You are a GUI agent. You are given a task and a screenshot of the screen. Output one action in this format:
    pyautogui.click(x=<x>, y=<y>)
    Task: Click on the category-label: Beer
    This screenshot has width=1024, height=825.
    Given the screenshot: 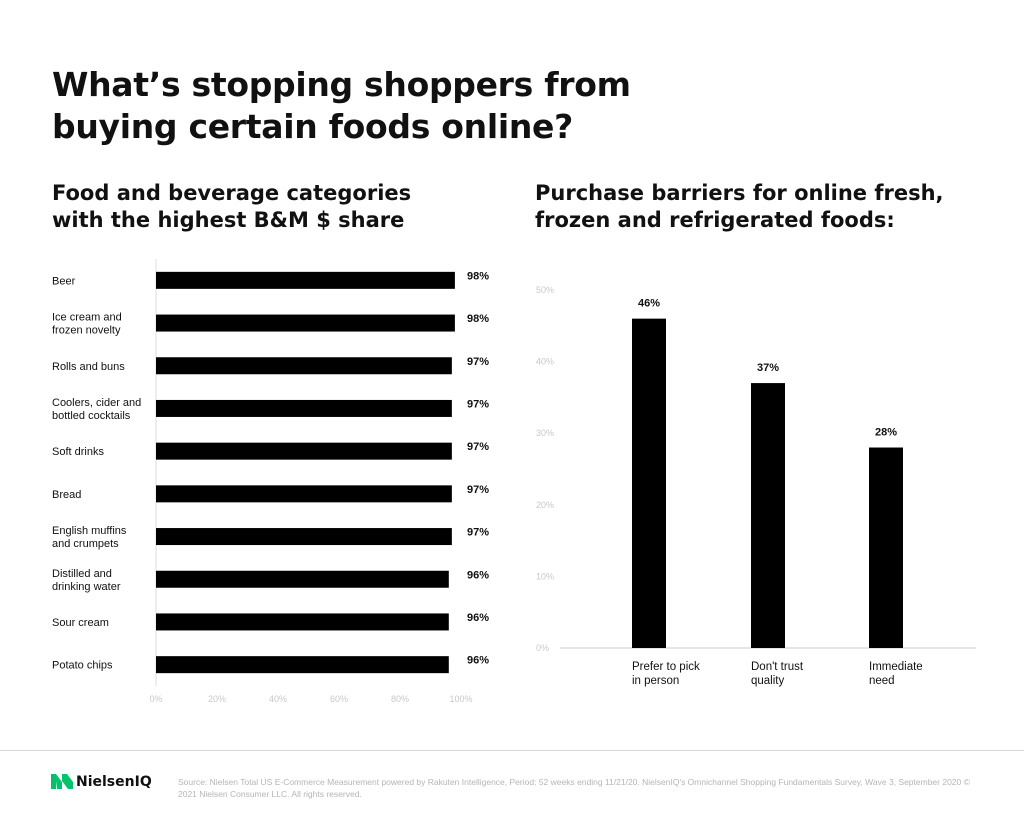 What is the action you would take?
    pyautogui.click(x=64, y=281)
    